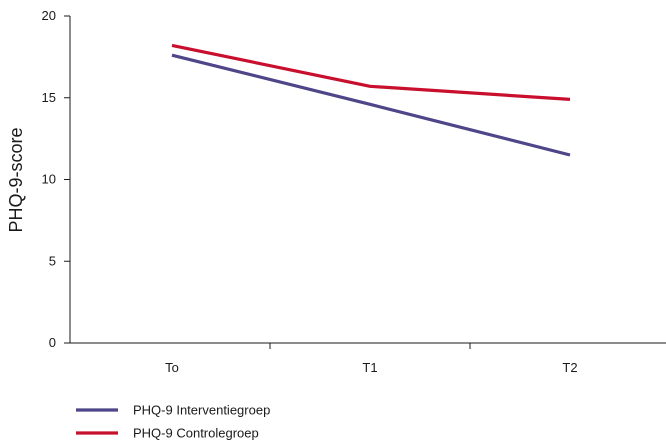 Image resolution: width=666 pixels, height=443 pixels. I want to click on legend-label: PHQ-9 Interventiegroep, so click(201, 410).